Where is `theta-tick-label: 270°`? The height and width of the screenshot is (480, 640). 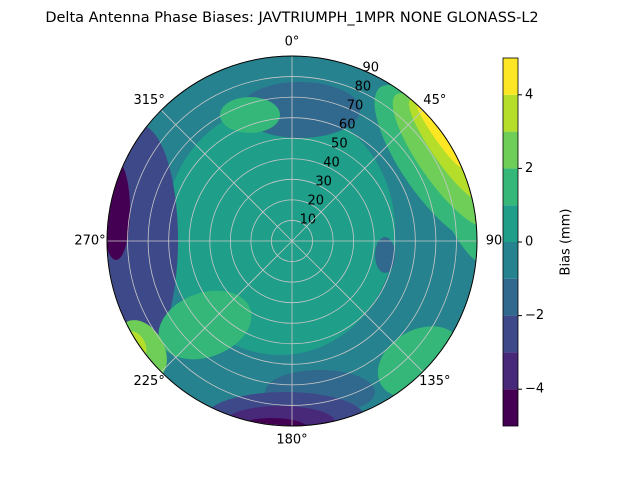 theta-tick-label: 270° is located at coordinates (89, 241).